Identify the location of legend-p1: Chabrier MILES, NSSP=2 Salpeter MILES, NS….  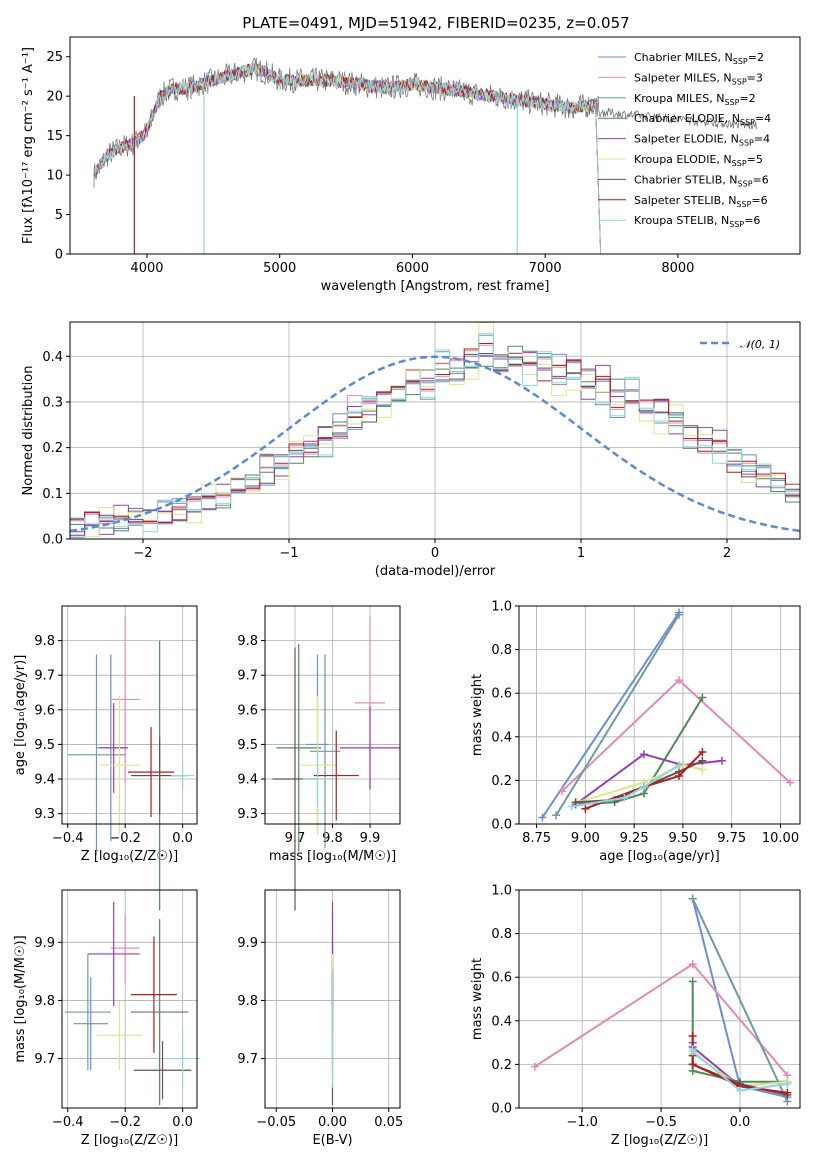
(684, 140).